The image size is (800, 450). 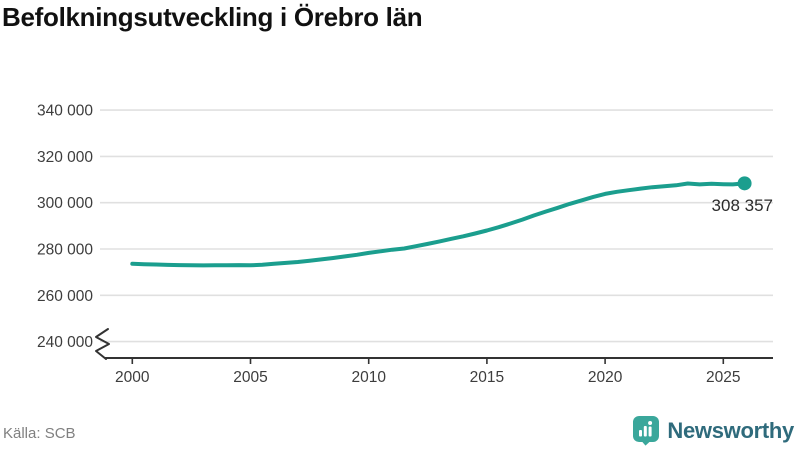 What do you see at coordinates (723, 377) in the screenshot?
I see `svg-text: 2025` at bounding box center [723, 377].